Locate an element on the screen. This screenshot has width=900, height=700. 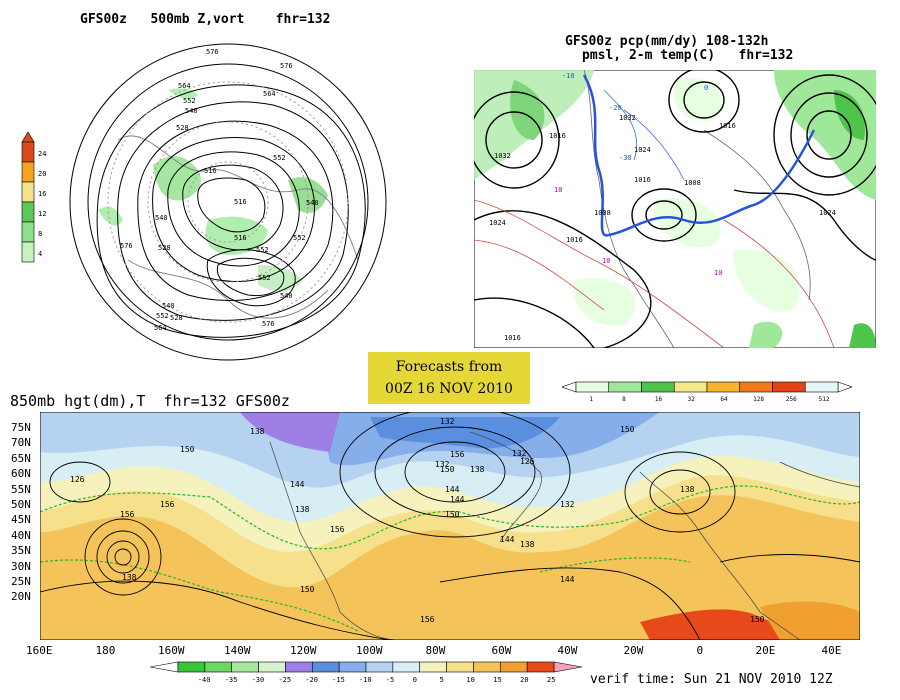
lat-label: 60N is located at coordinates (21, 474).